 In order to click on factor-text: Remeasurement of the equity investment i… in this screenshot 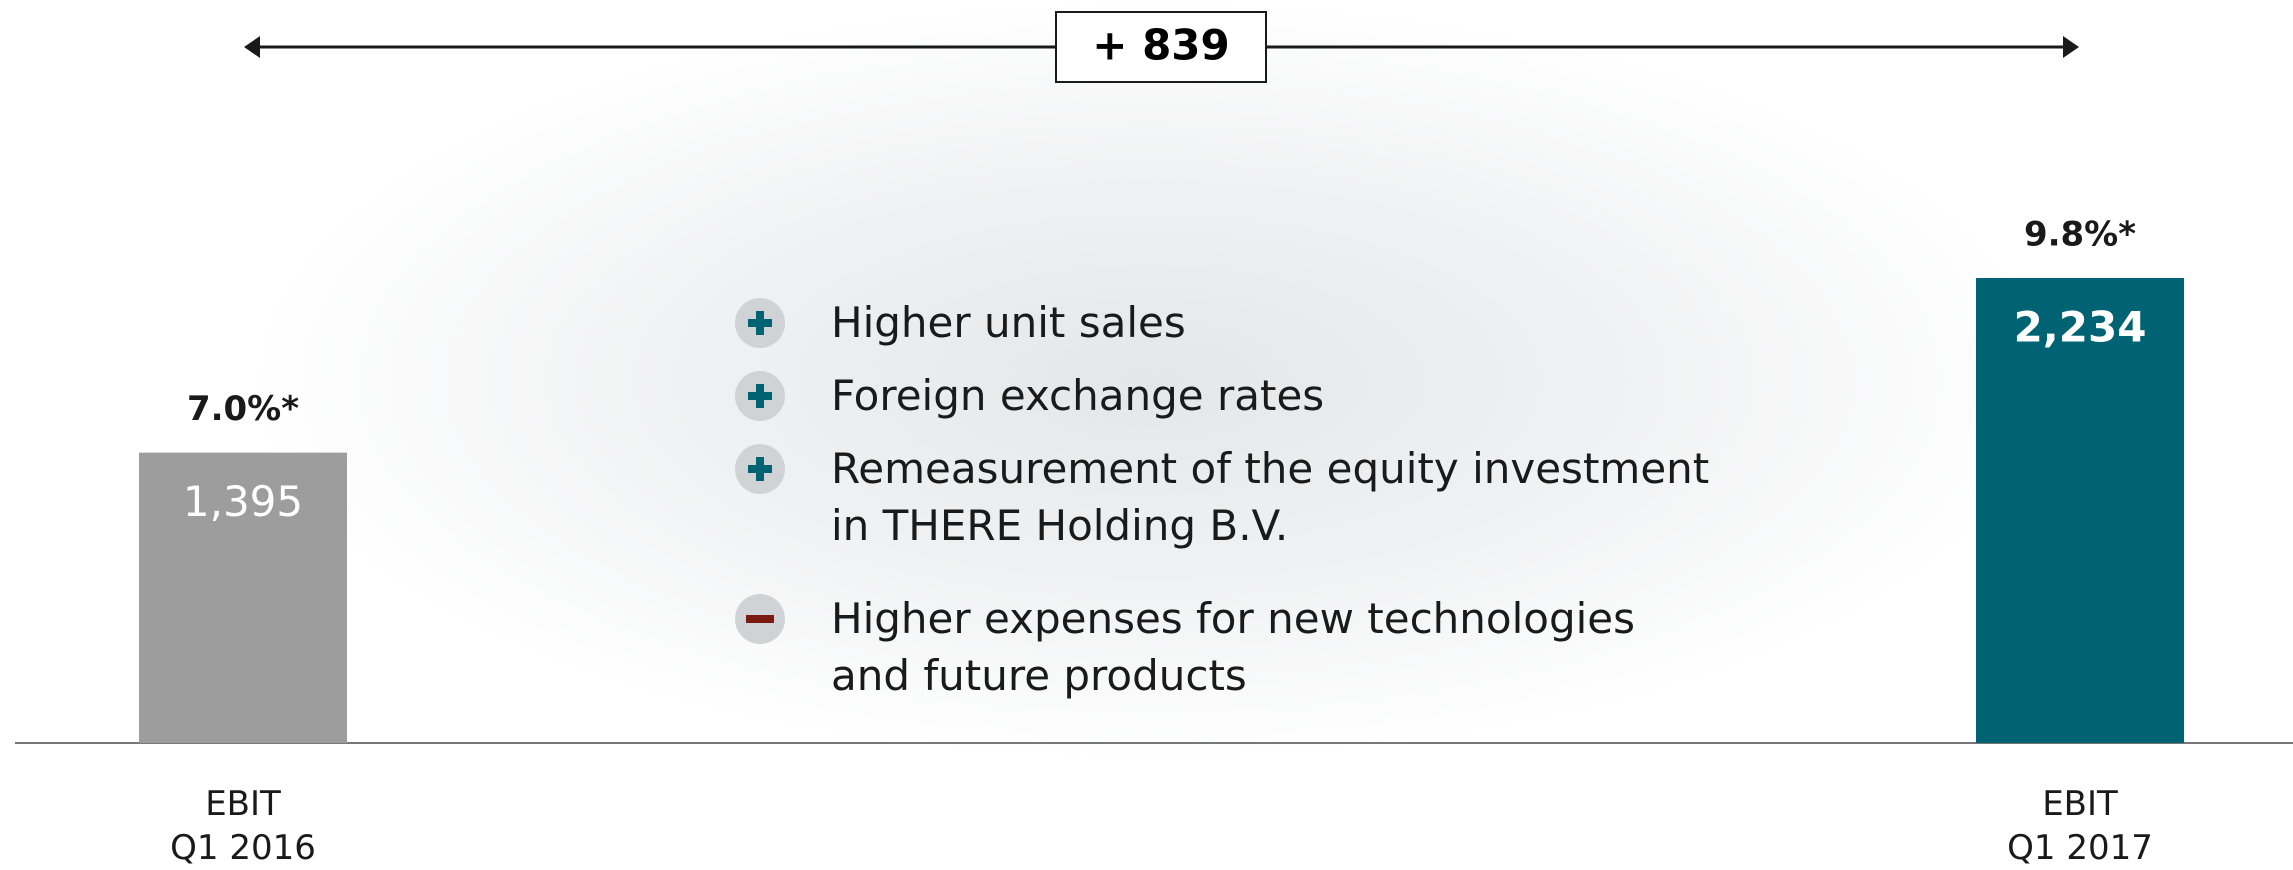, I will do `click(1270, 497)`.